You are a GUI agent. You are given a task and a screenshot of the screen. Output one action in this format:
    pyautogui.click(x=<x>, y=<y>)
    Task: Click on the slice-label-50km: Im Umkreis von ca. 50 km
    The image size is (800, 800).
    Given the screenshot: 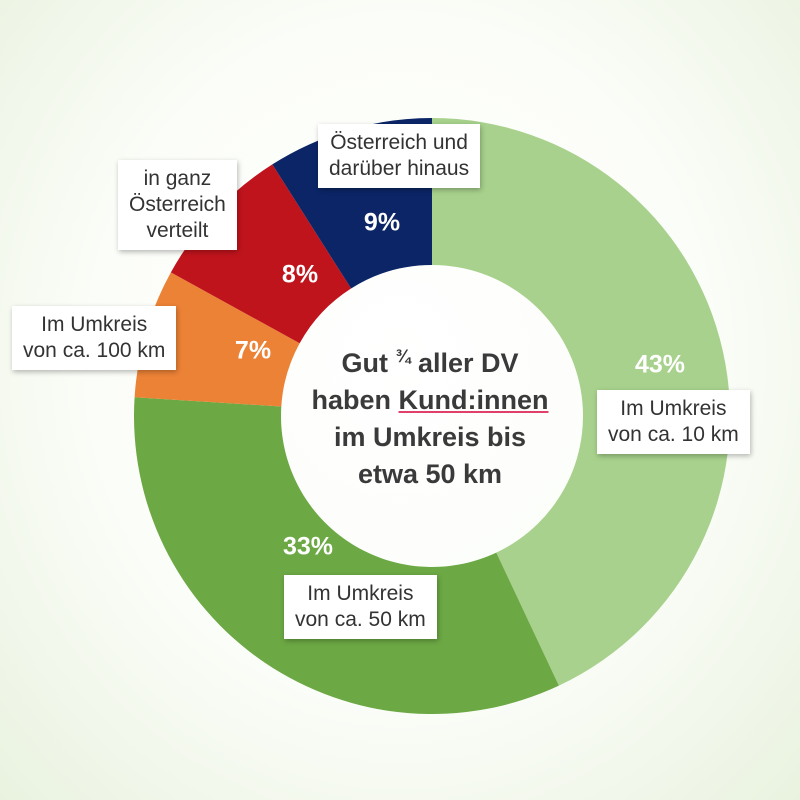 What is the action you would take?
    pyautogui.click(x=360, y=607)
    